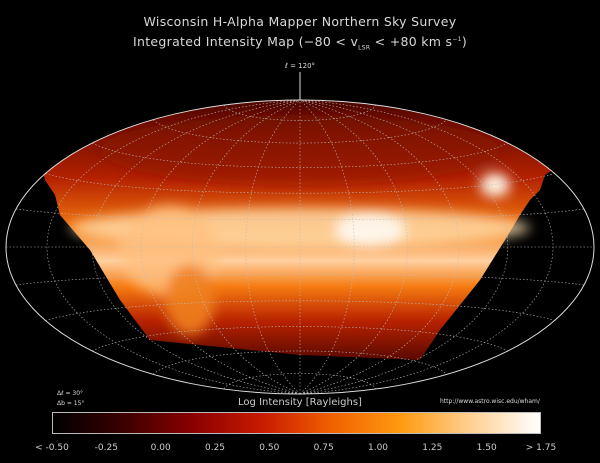 The width and height of the screenshot is (600, 463). What do you see at coordinates (486, 448) in the screenshot?
I see `colorbar-tick-label: 1.50` at bounding box center [486, 448].